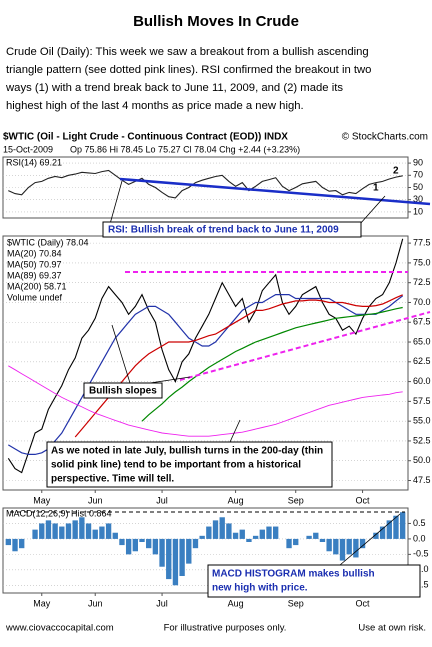 The width and height of the screenshot is (432, 647). I want to click on rsi-trendline, so click(275, 191).